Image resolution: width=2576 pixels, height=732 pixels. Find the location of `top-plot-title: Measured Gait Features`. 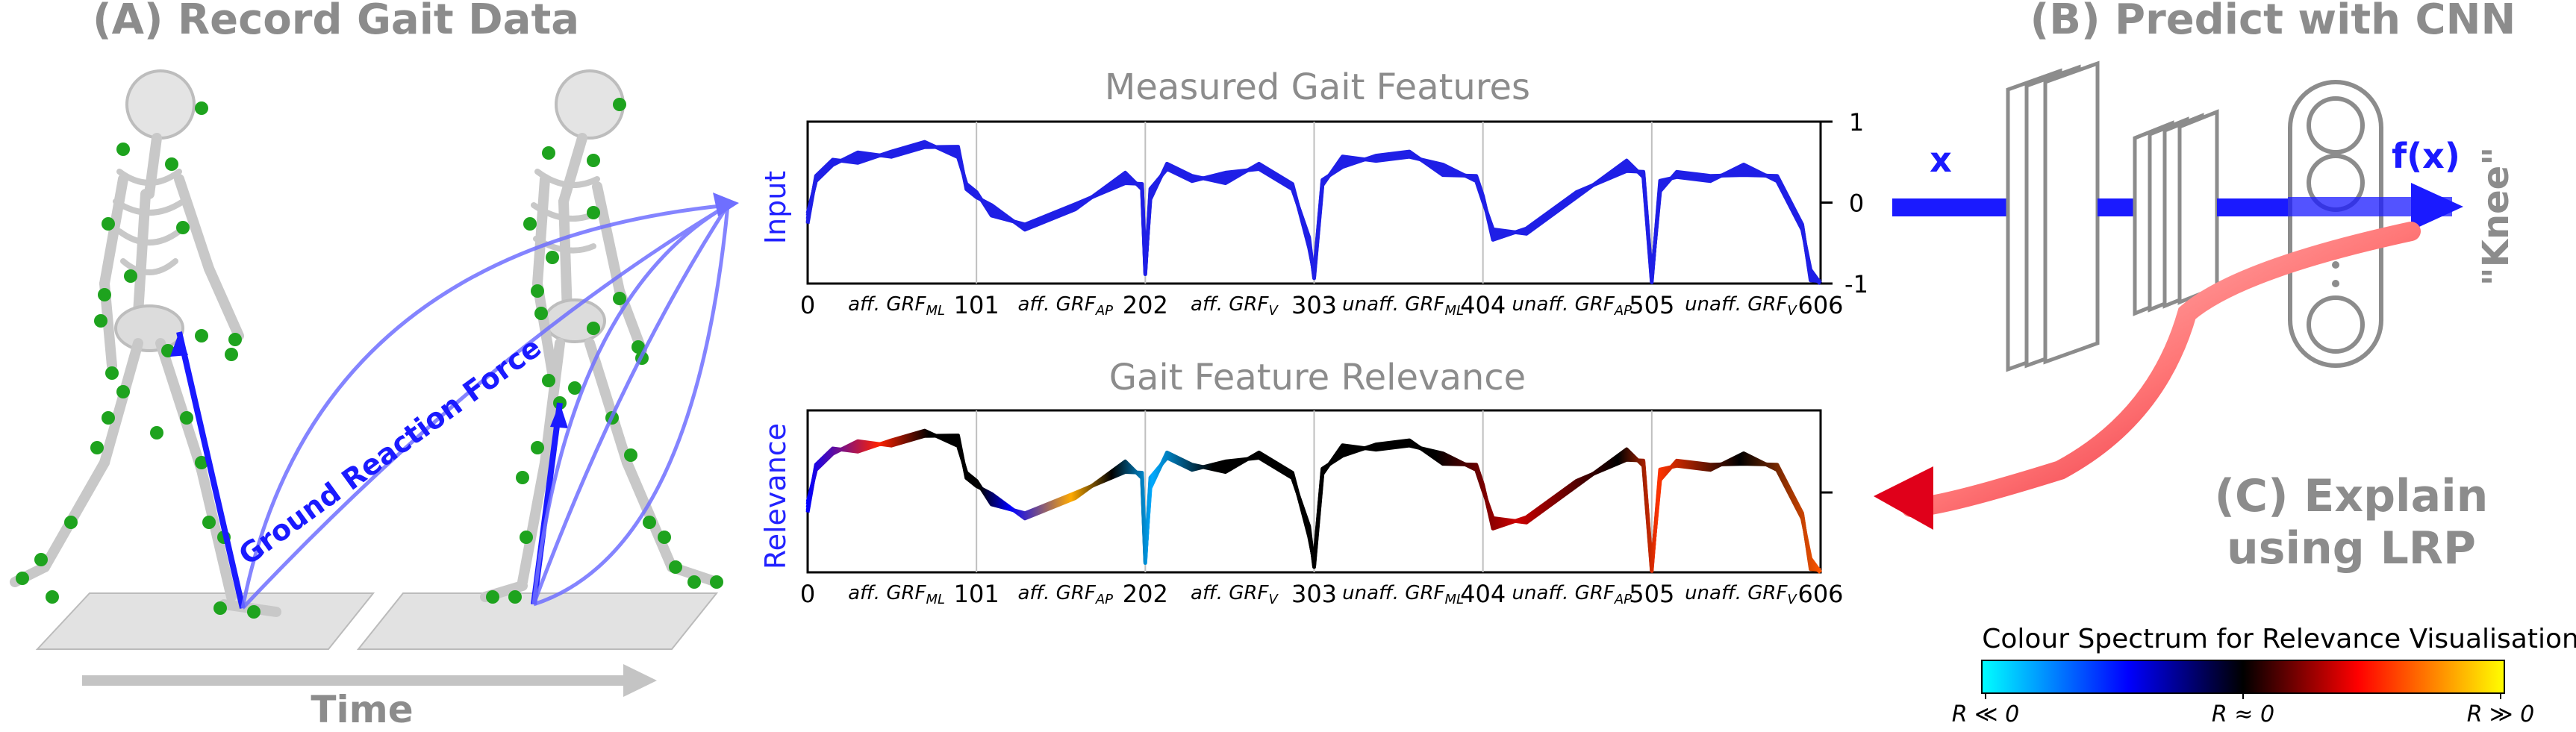

top-plot-title: Measured Gait Features is located at coordinates (1317, 87).